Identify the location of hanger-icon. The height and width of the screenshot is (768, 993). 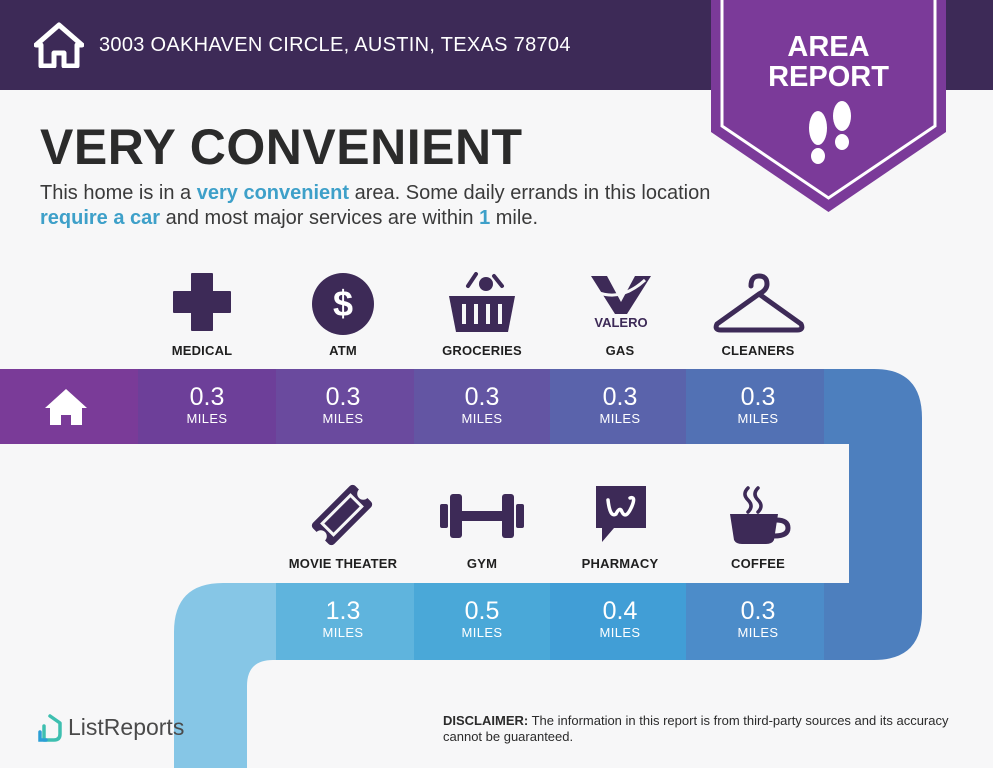
(759, 303).